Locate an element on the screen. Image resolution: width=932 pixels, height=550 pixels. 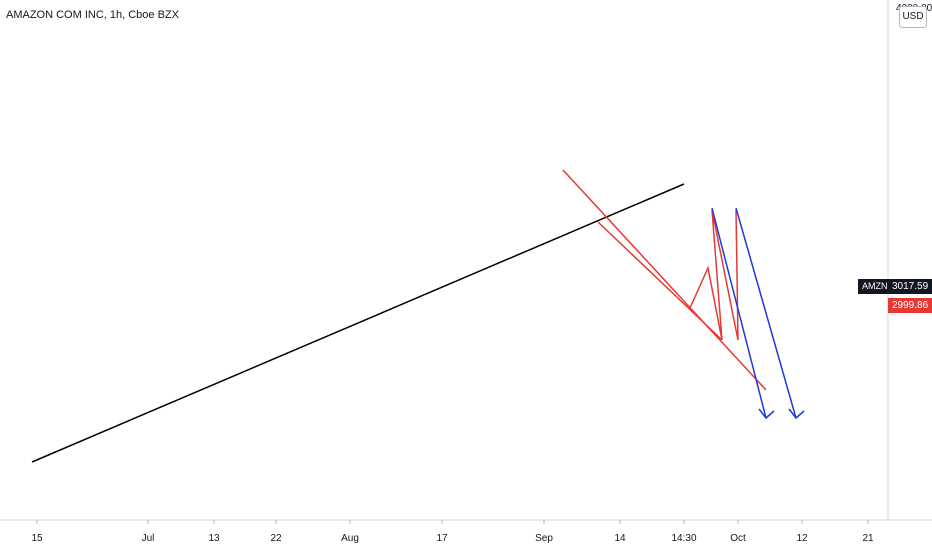
time-tick-label: Sep is located at coordinates (544, 538).